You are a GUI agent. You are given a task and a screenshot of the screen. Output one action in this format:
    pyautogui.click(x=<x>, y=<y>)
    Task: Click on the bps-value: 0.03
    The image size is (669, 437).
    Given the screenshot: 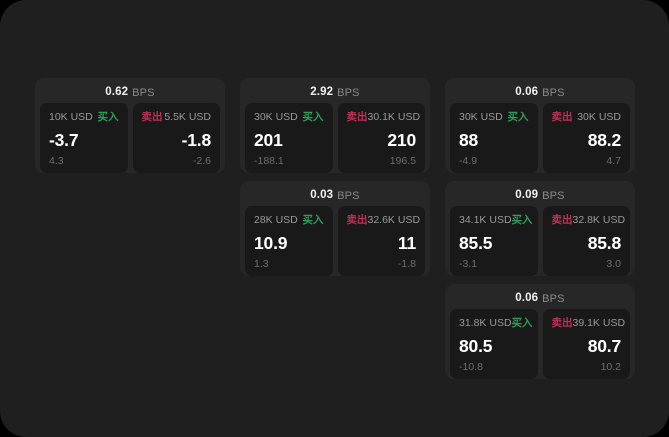 What is the action you would take?
    pyautogui.click(x=322, y=195)
    